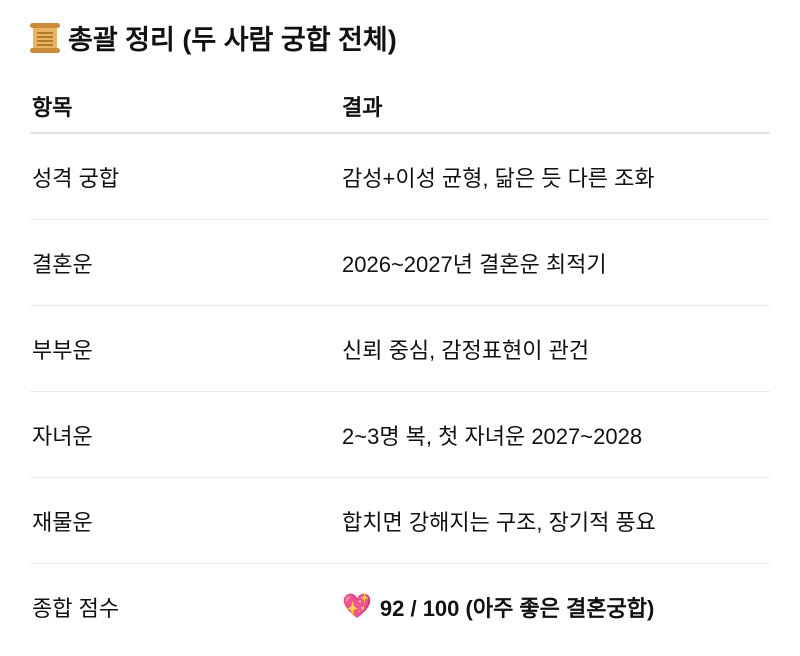 The image size is (800, 656). What do you see at coordinates (517, 608) in the screenshot?
I see `total-score: 92 / 100 (아주 좋은 결혼궁합)` at bounding box center [517, 608].